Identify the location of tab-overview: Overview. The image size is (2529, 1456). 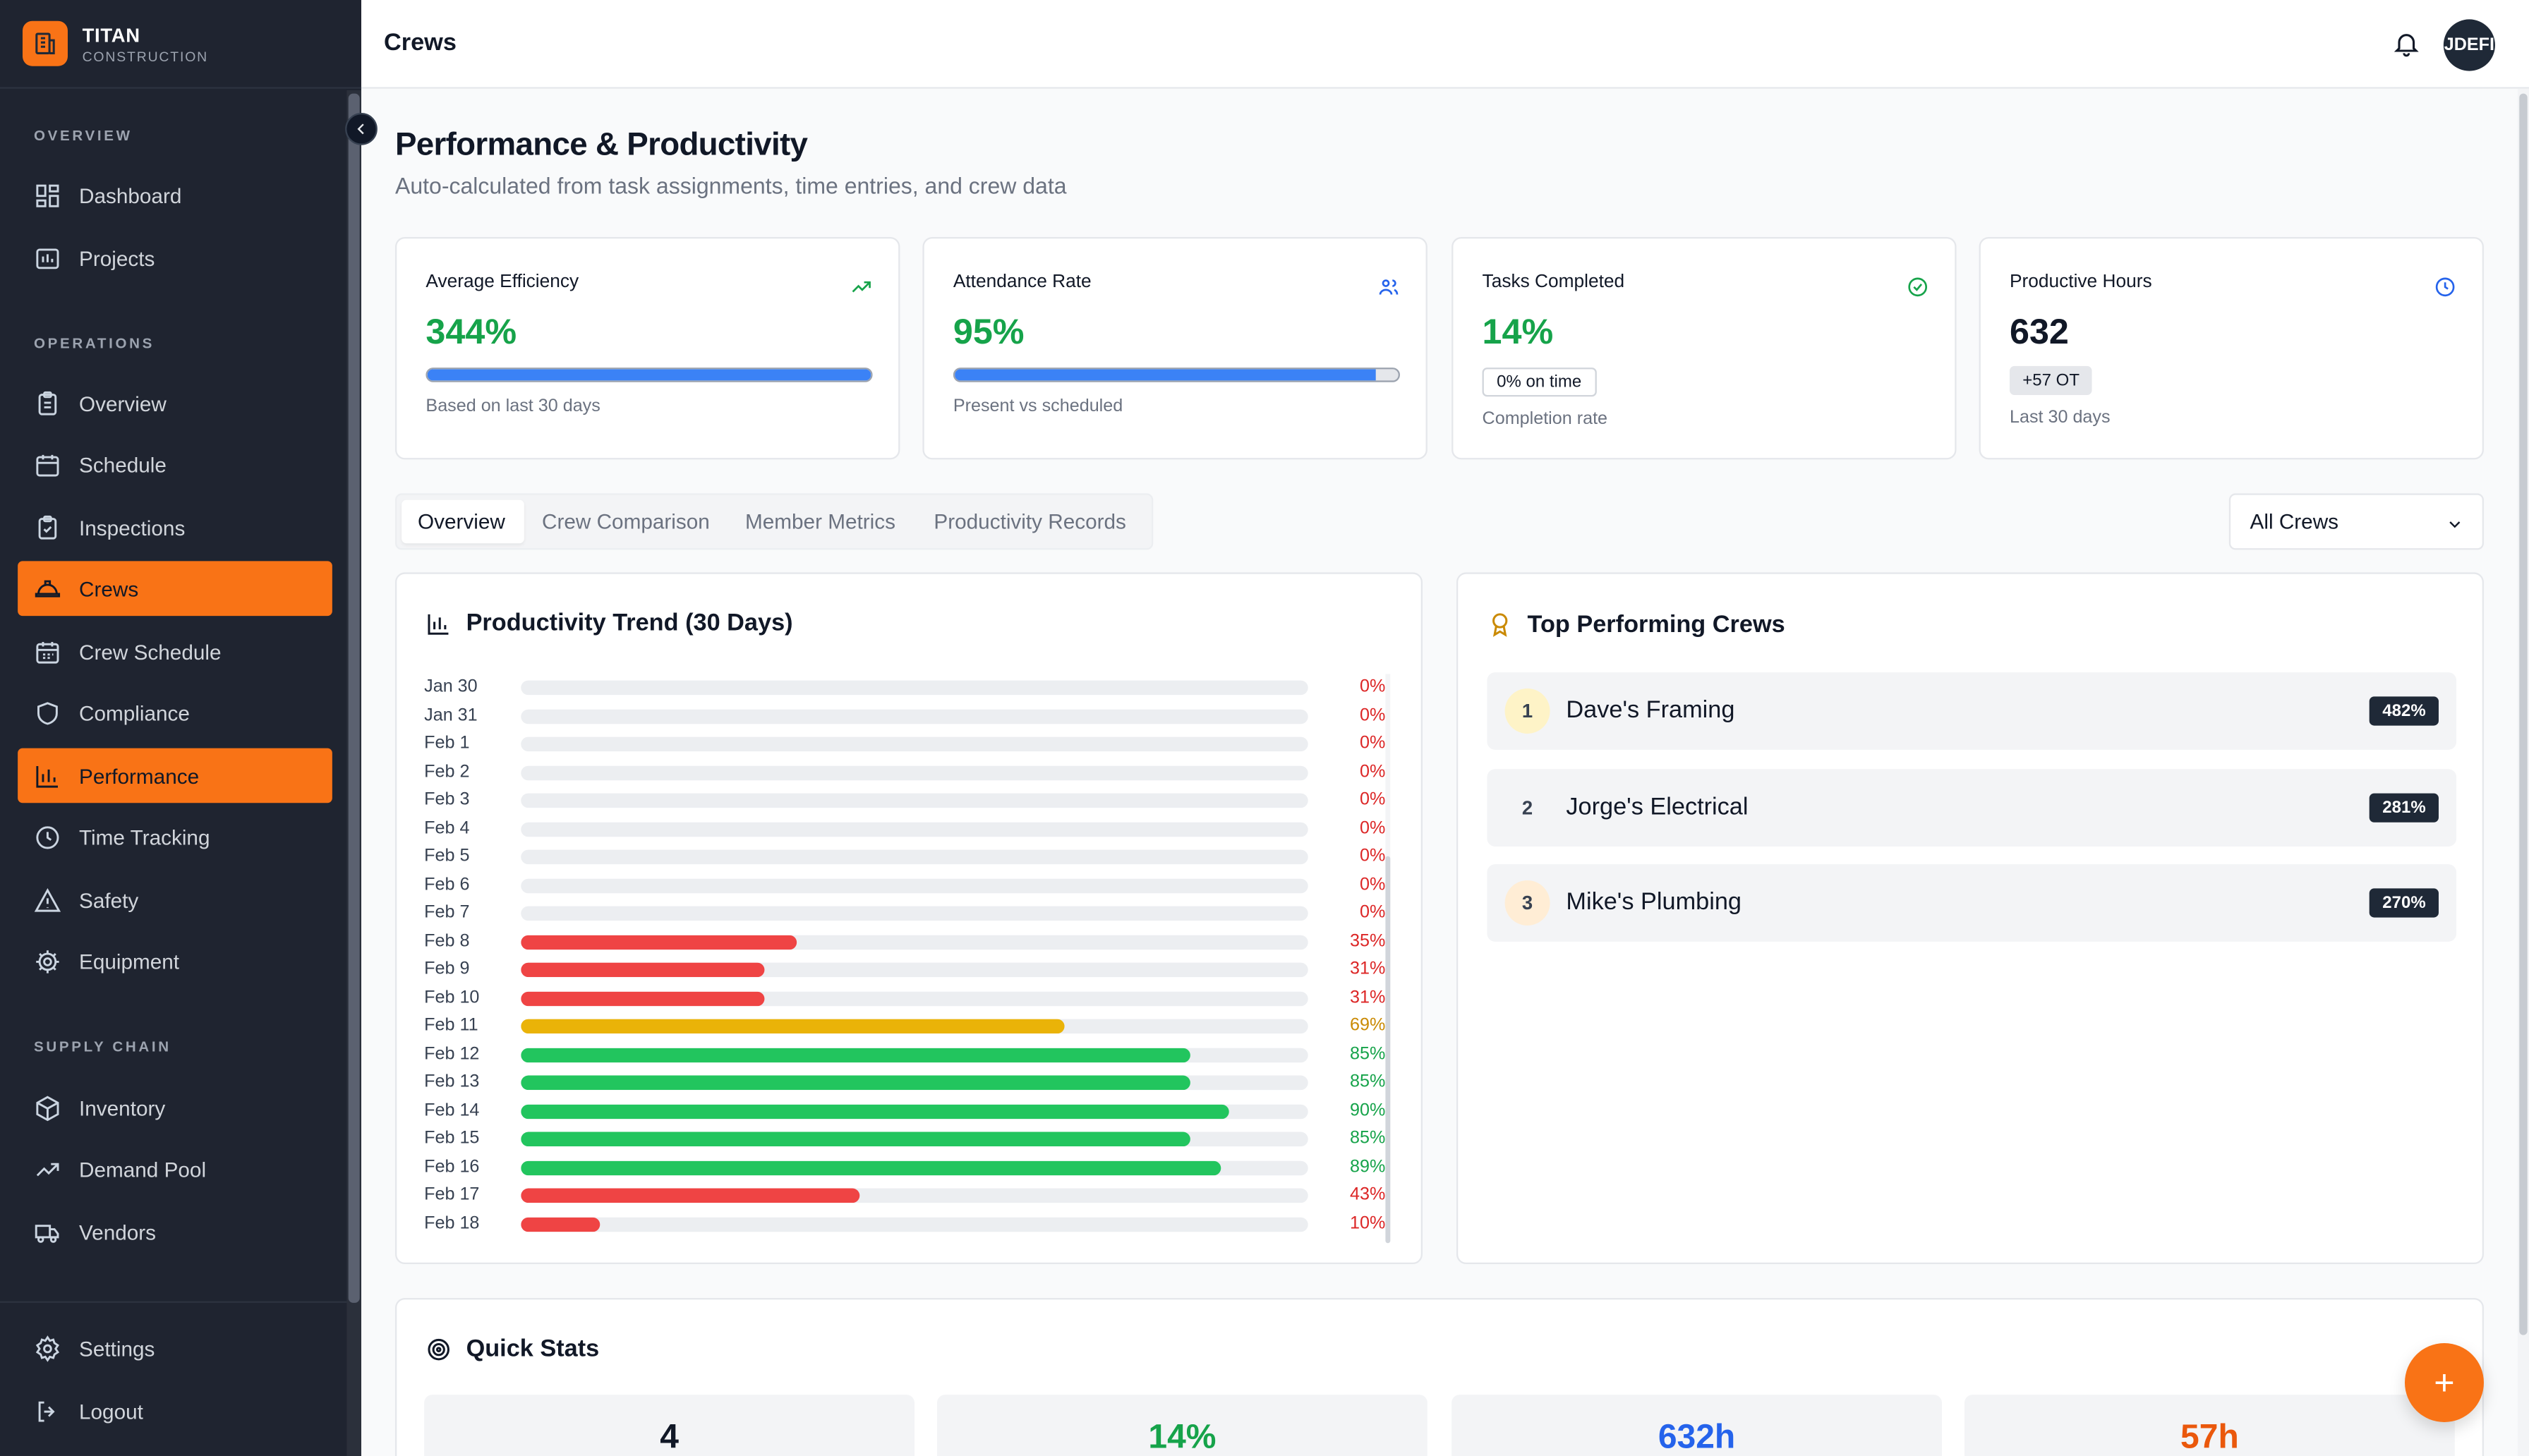
(463, 522).